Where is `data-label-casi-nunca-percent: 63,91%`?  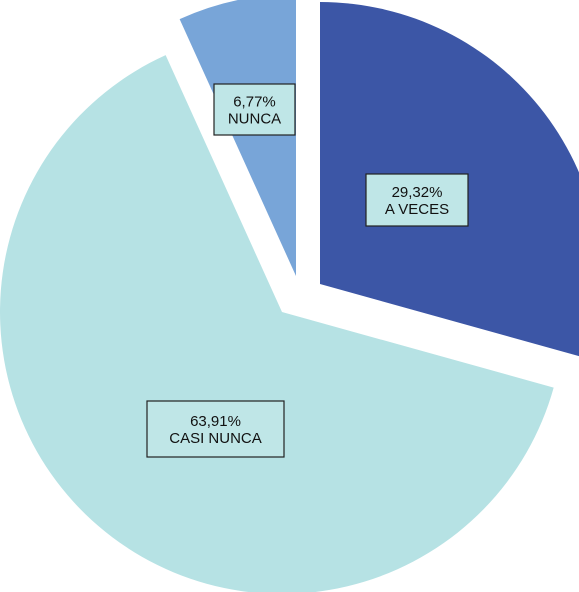 data-label-casi-nunca-percent: 63,91% is located at coordinates (215, 421).